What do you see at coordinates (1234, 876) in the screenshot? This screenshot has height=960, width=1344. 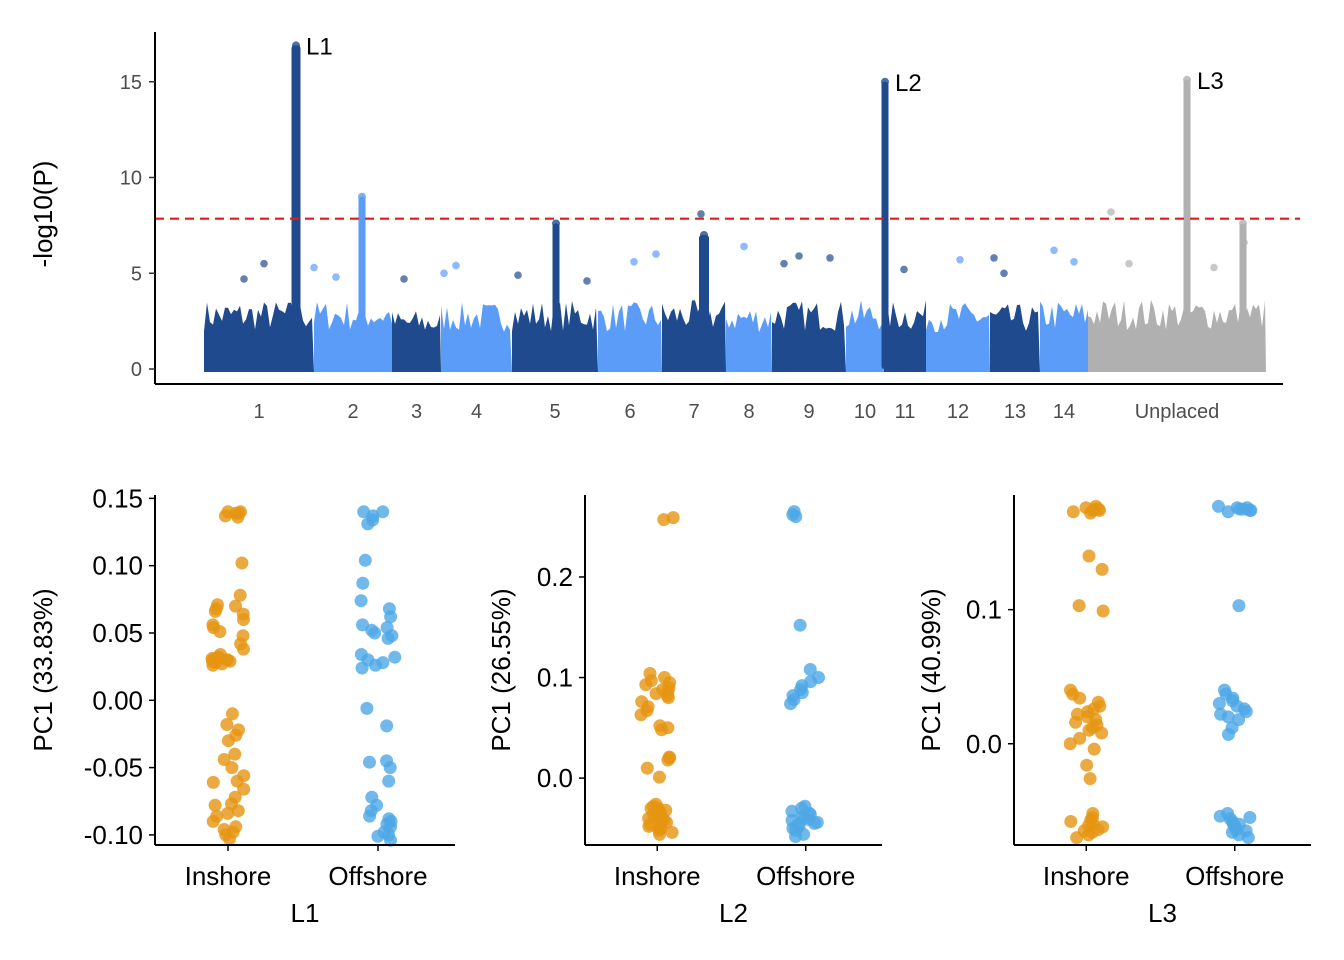 I see `x-tick-label-offshore: Offshore` at bounding box center [1234, 876].